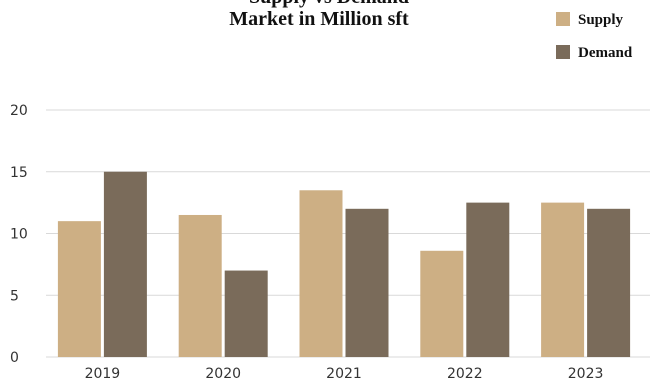 The height and width of the screenshot is (380, 658). I want to click on y-tick-label-20: 20, so click(19, 111).